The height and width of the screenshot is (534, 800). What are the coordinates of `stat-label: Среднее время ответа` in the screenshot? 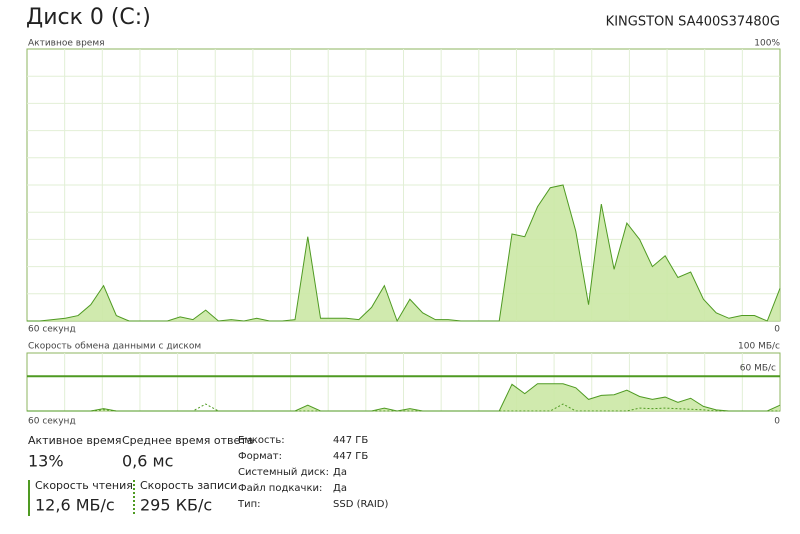 It's located at (187, 440).